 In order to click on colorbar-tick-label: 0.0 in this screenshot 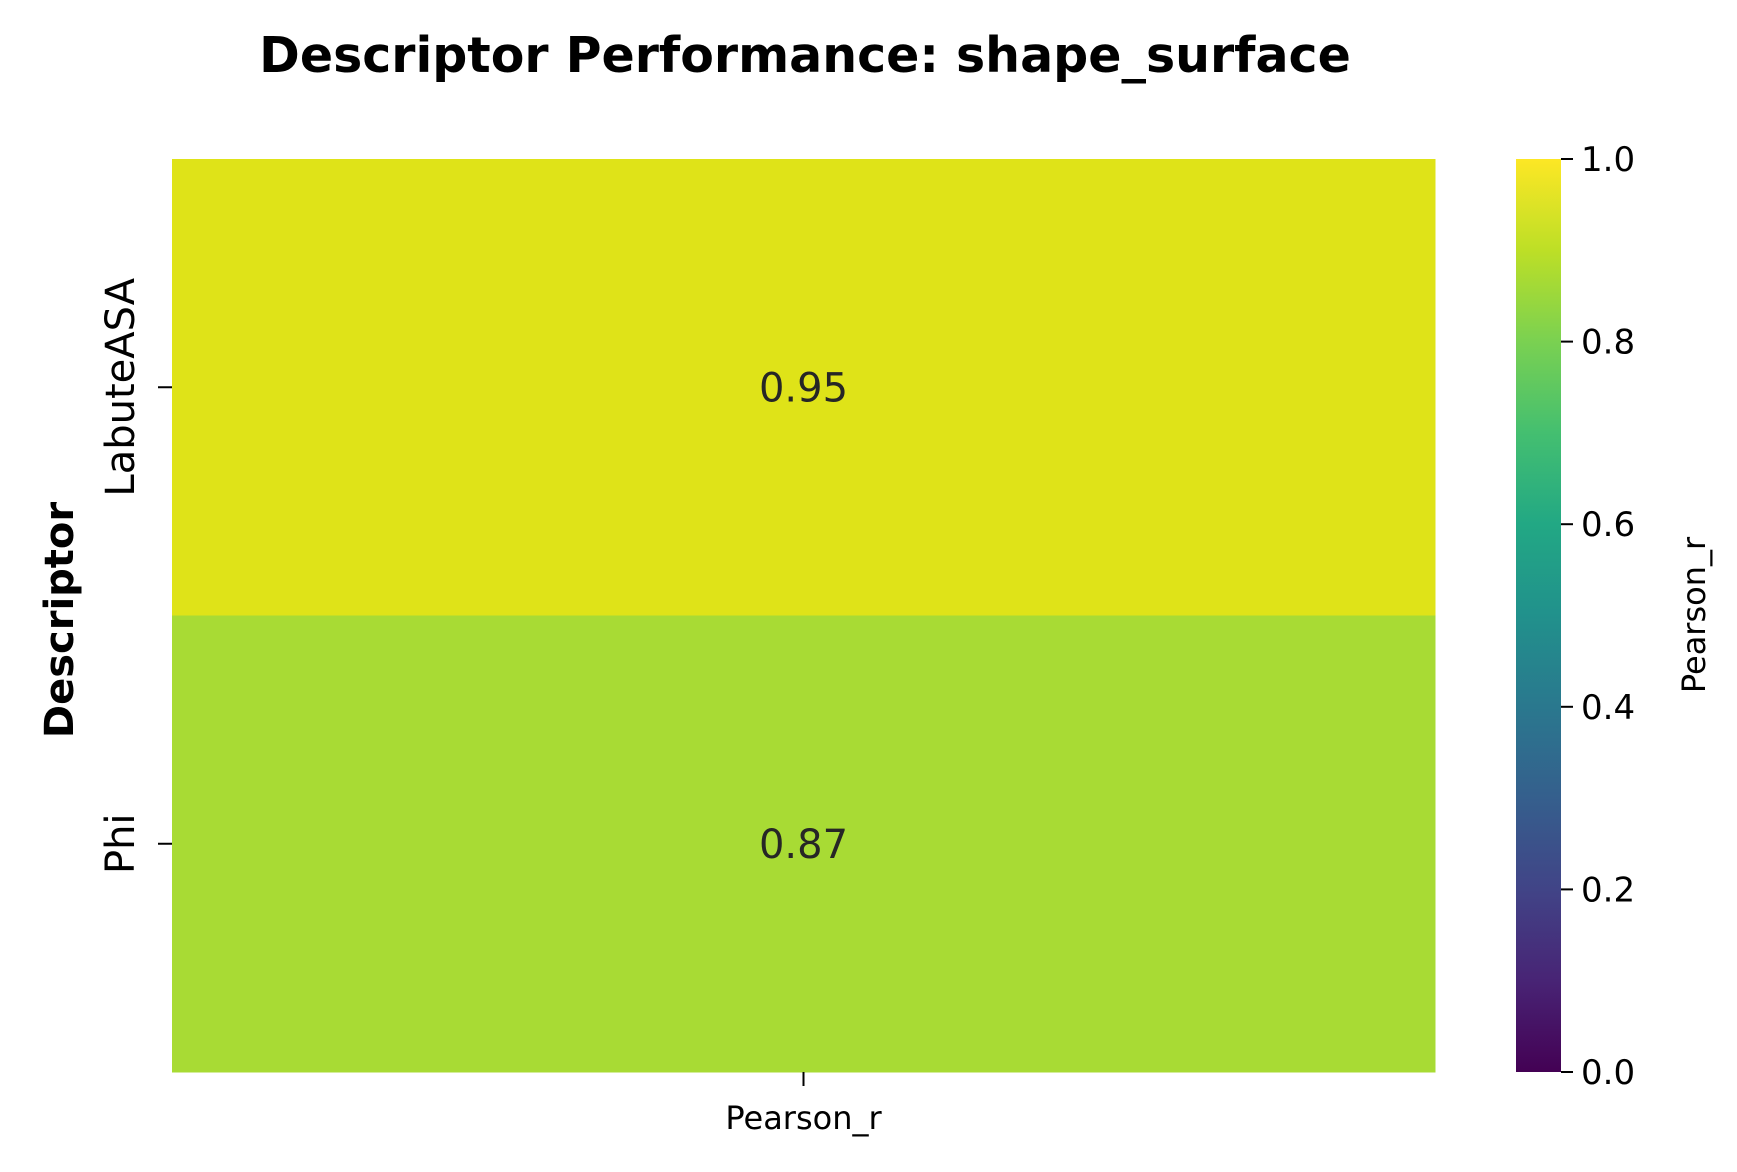, I will do `click(1608, 1073)`.